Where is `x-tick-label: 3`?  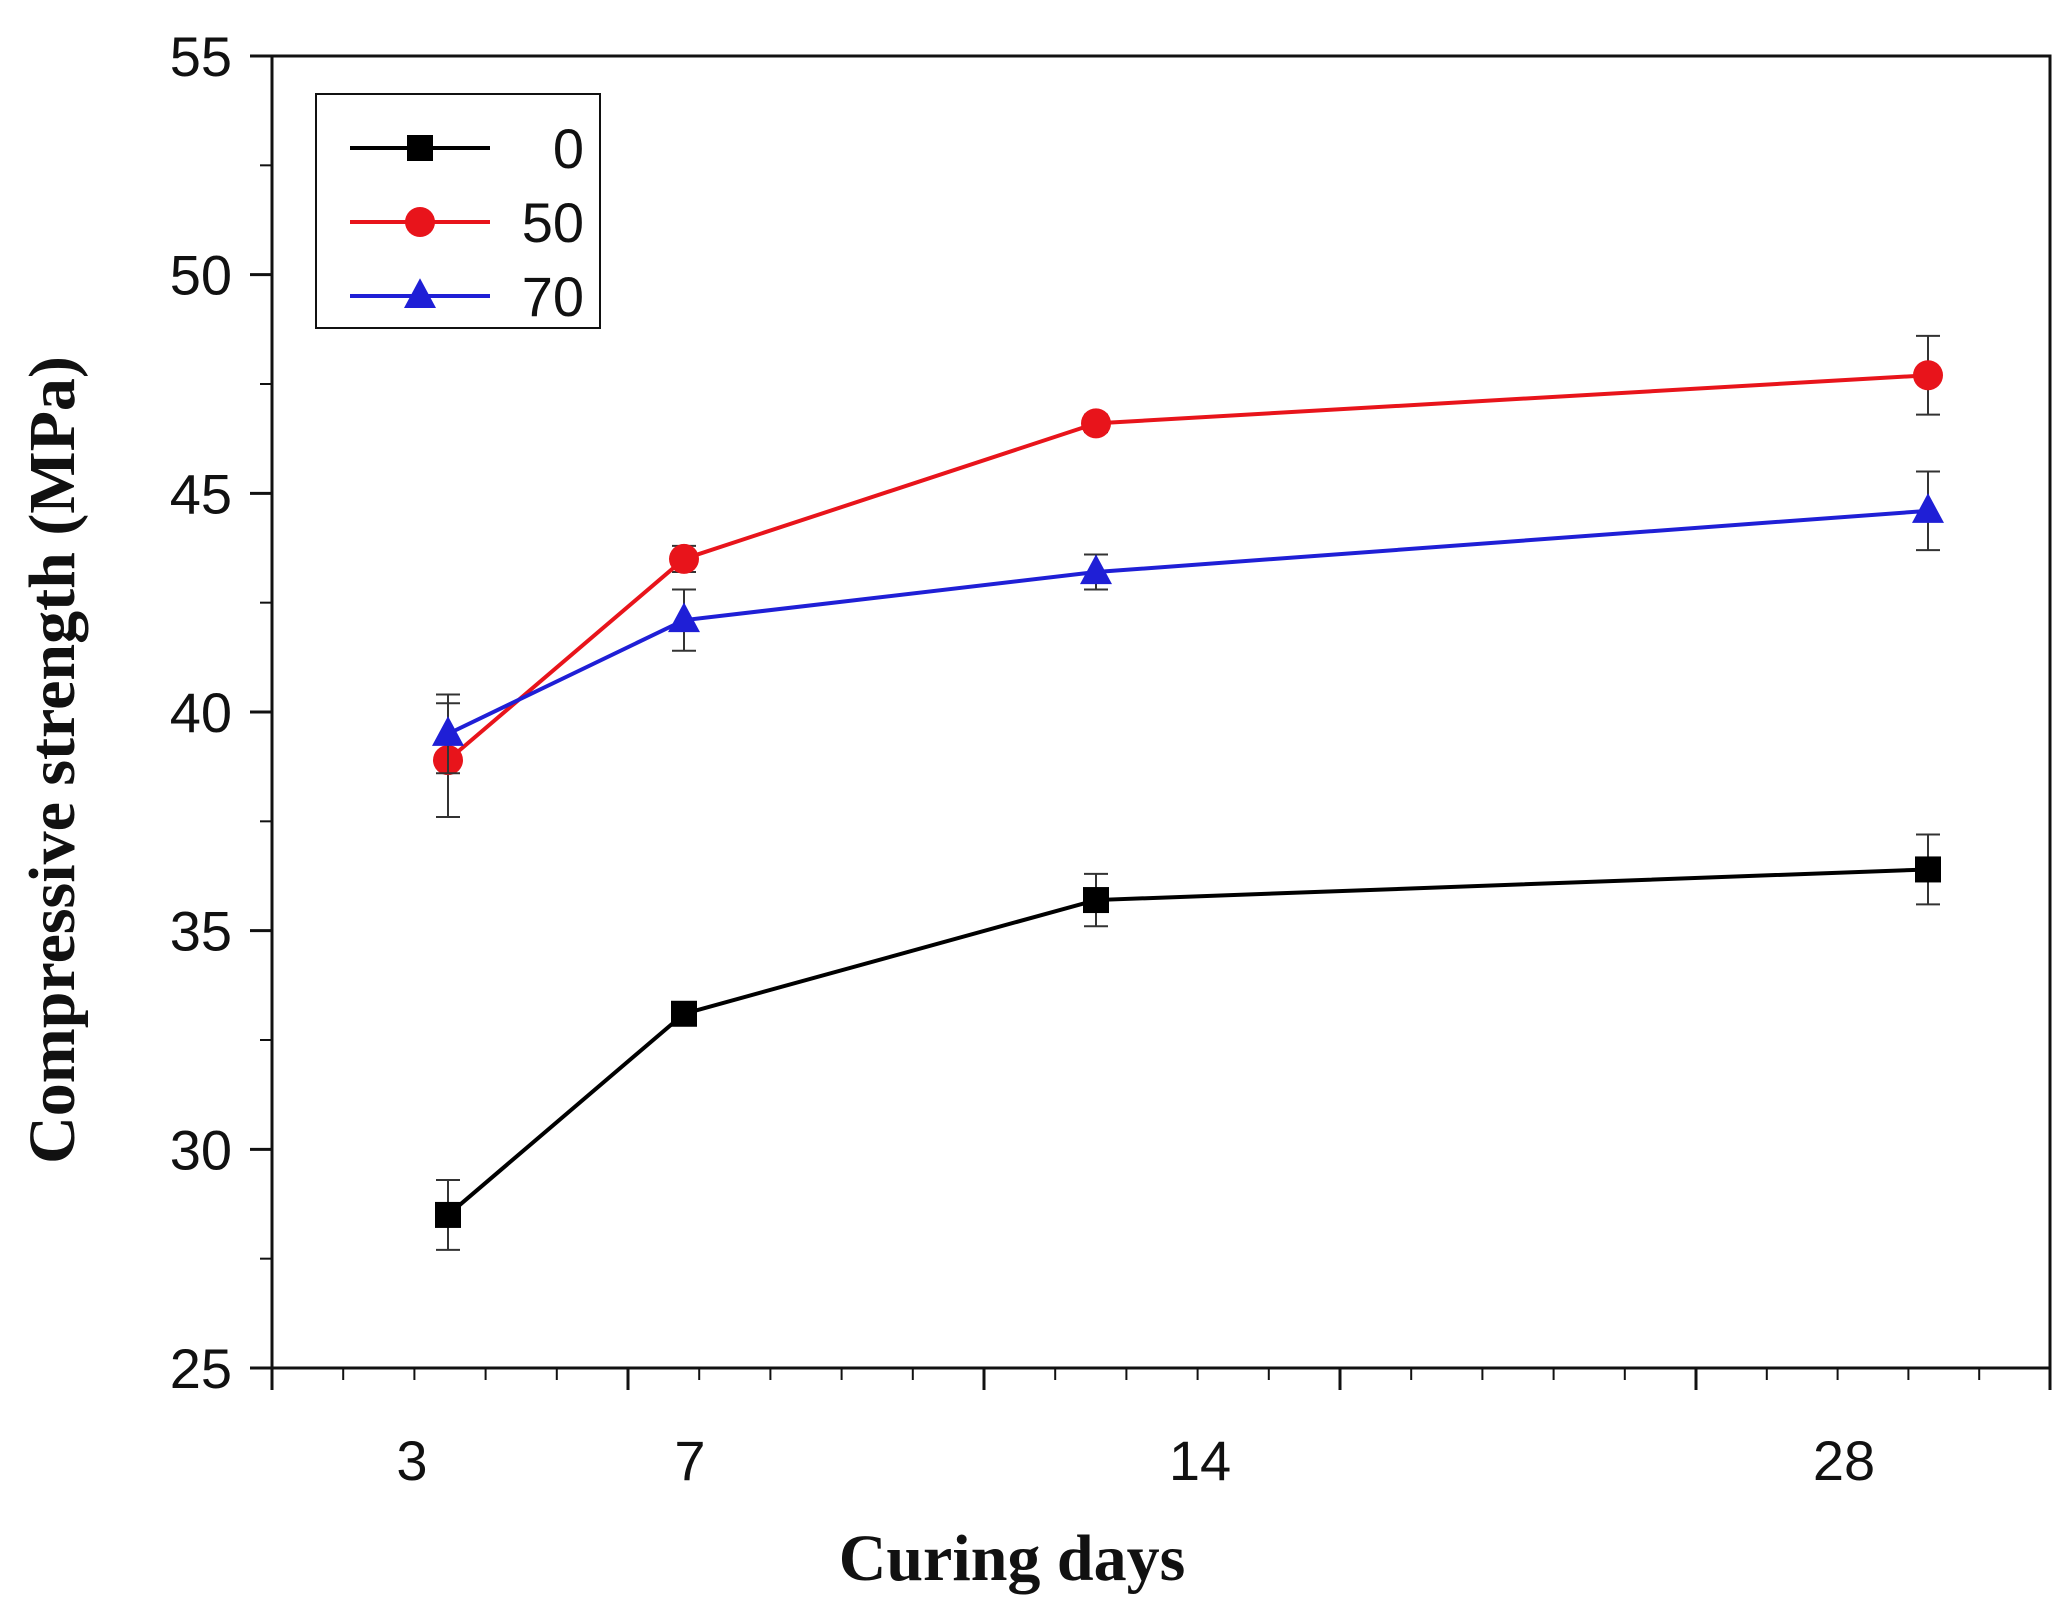
x-tick-label: 3 is located at coordinates (411, 1460).